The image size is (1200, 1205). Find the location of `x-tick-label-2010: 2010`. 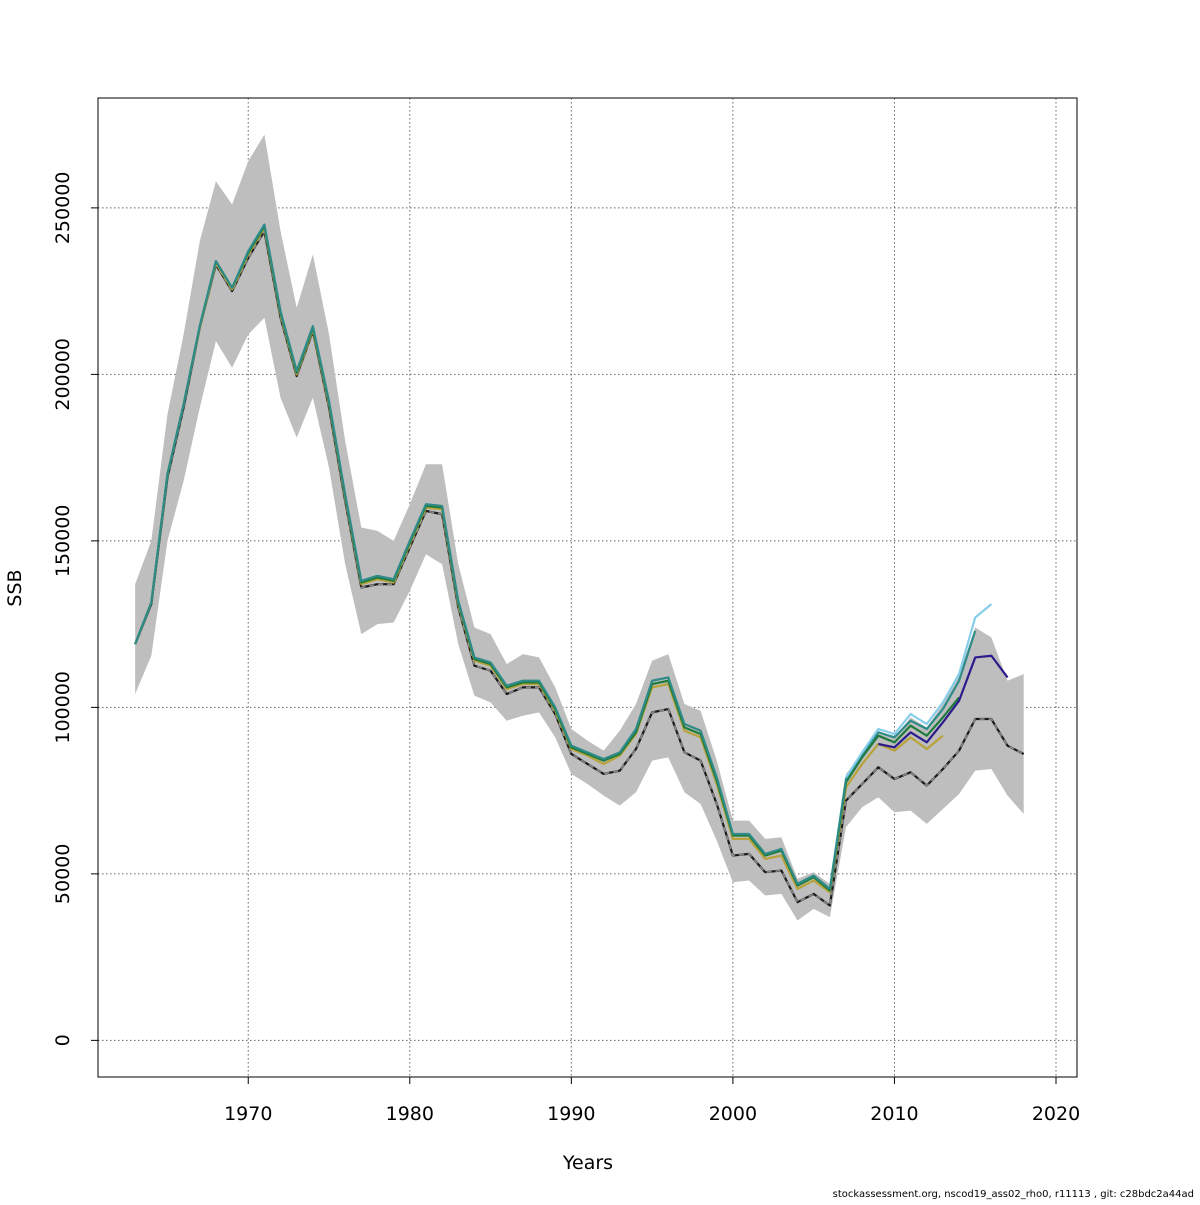

x-tick-label-2010: 2010 is located at coordinates (894, 1114).